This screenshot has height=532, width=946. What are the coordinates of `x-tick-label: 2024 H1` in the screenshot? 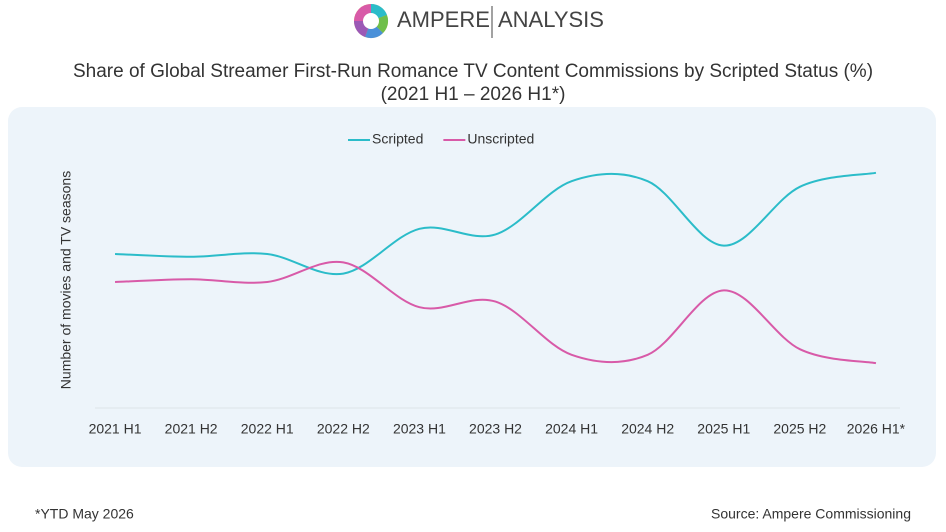 It's located at (571, 429).